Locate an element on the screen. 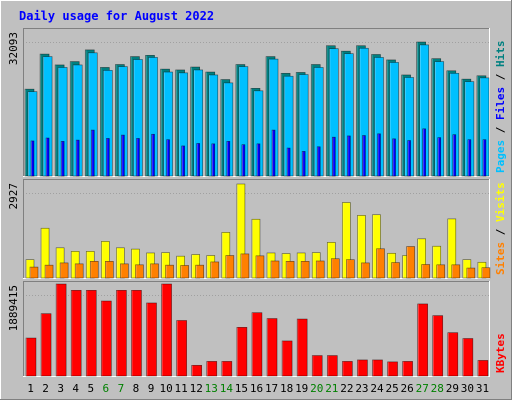 The height and width of the screenshot is (400, 512). x-tick-label-day-11: 11 is located at coordinates (181, 388).